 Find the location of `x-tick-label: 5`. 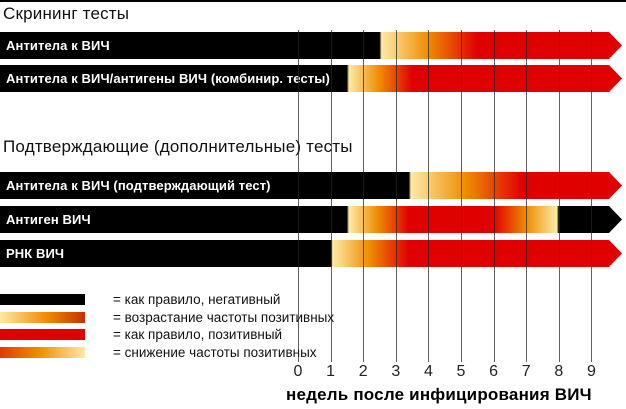

x-tick-label: 5 is located at coordinates (461, 371).